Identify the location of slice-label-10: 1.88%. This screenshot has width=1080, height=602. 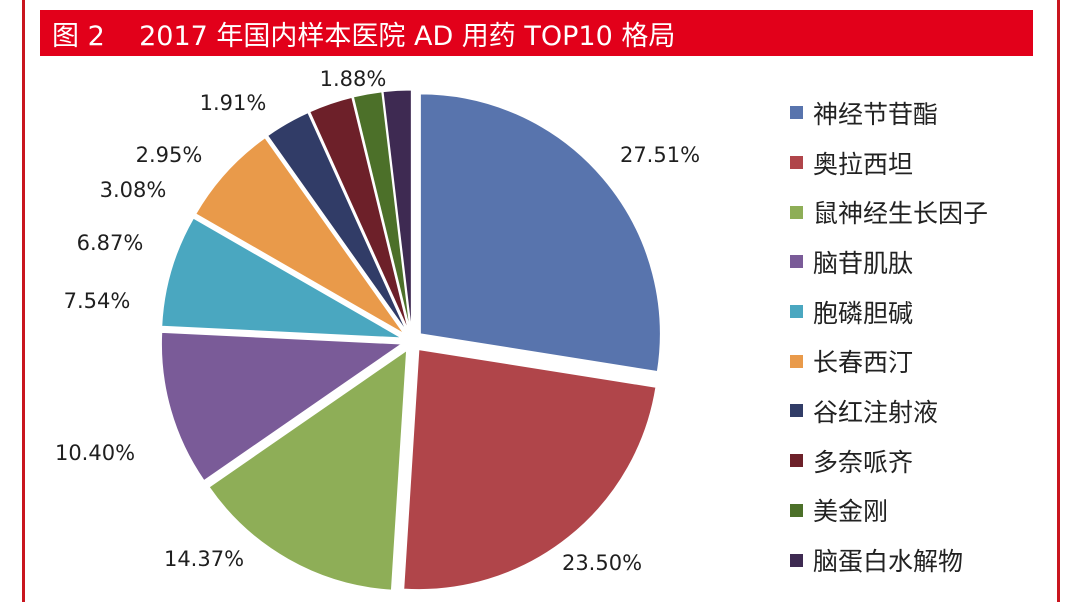
(353, 79).